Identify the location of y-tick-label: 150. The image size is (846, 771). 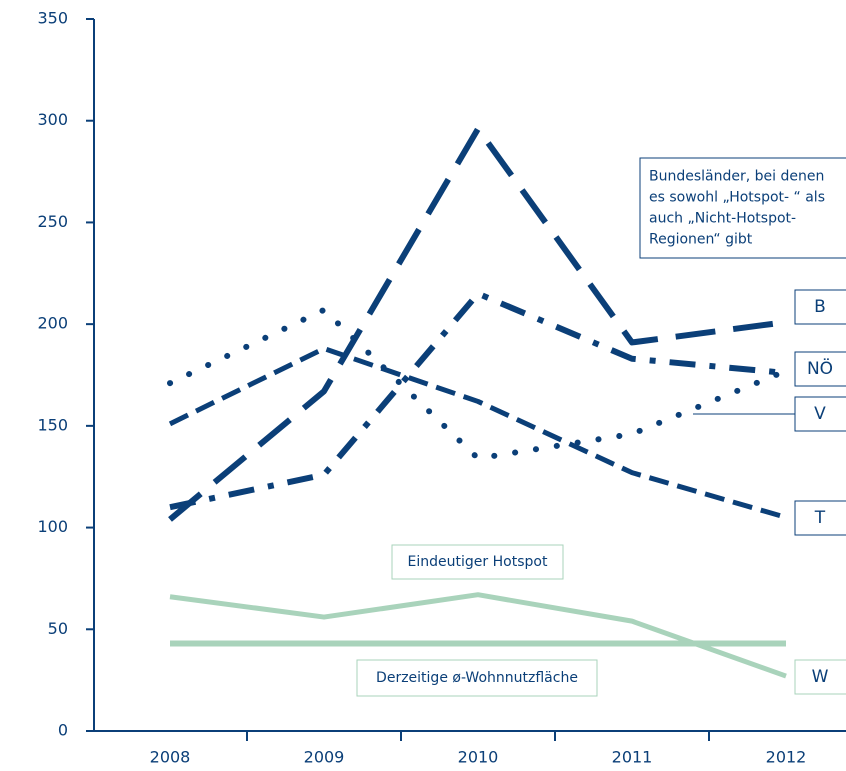
(52, 424).